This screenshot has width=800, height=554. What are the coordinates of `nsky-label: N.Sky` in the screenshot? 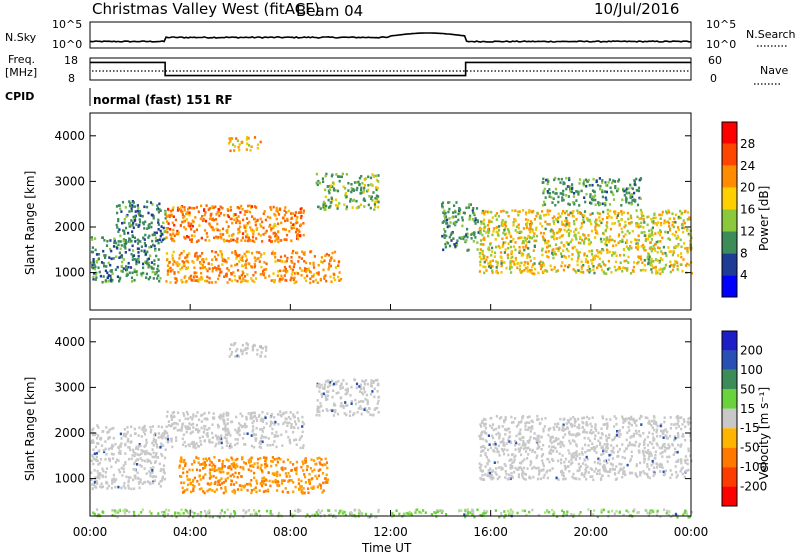 It's located at (21, 37).